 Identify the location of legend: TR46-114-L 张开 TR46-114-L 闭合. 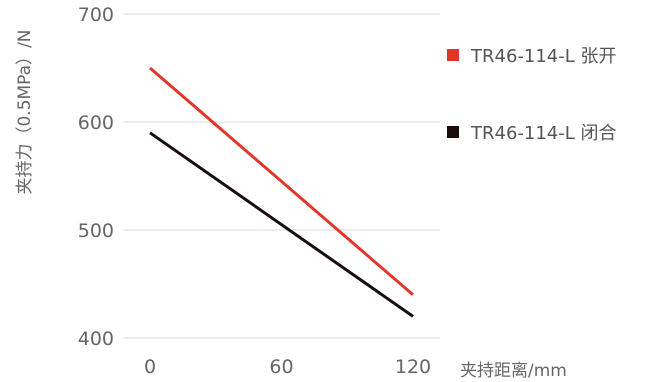
(532, 95).